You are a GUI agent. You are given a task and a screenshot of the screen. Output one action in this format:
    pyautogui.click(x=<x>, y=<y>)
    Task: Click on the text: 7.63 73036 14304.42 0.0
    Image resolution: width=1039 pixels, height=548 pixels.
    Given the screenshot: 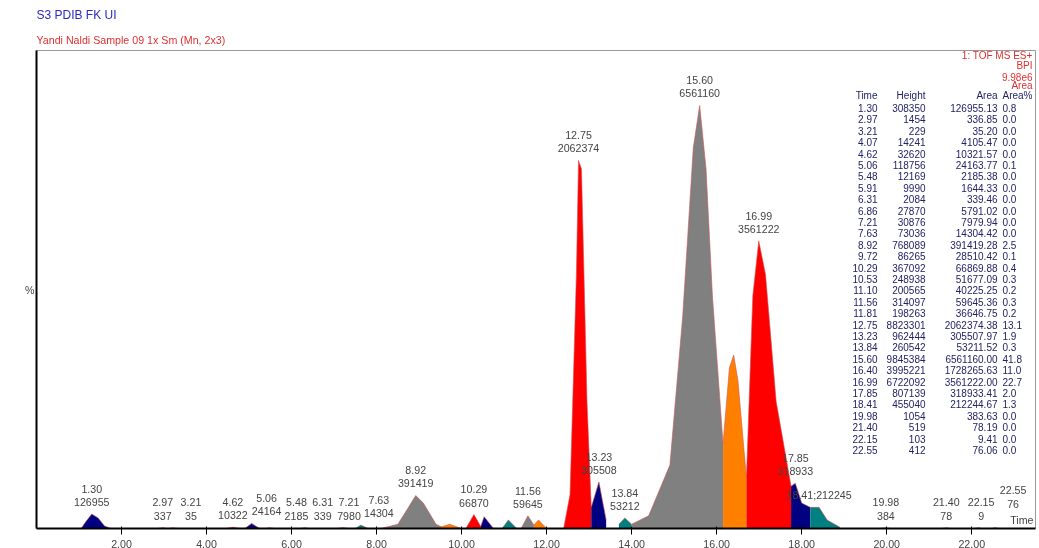 What is the action you would take?
    pyautogui.click(x=937, y=234)
    